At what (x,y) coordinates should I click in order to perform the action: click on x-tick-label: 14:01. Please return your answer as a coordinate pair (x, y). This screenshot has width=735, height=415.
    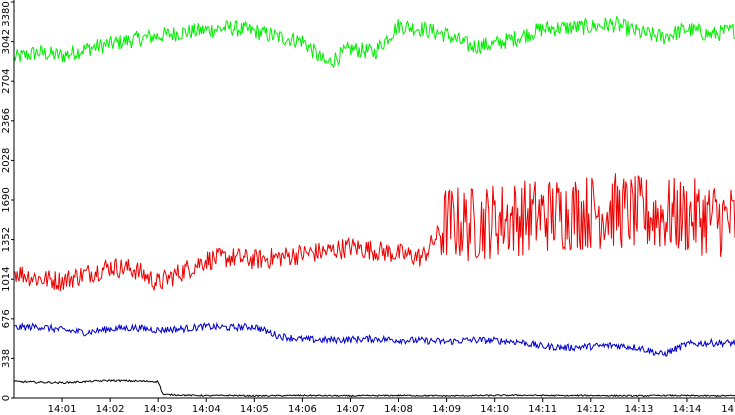
    Looking at the image, I should click on (62, 409).